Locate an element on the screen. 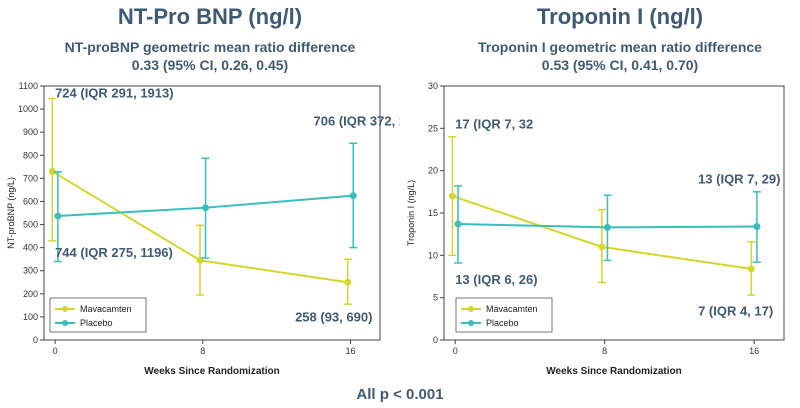 This screenshot has width=800, height=408. troponin-annotation: 17 (IQR 7, 32 is located at coordinates (494, 123).